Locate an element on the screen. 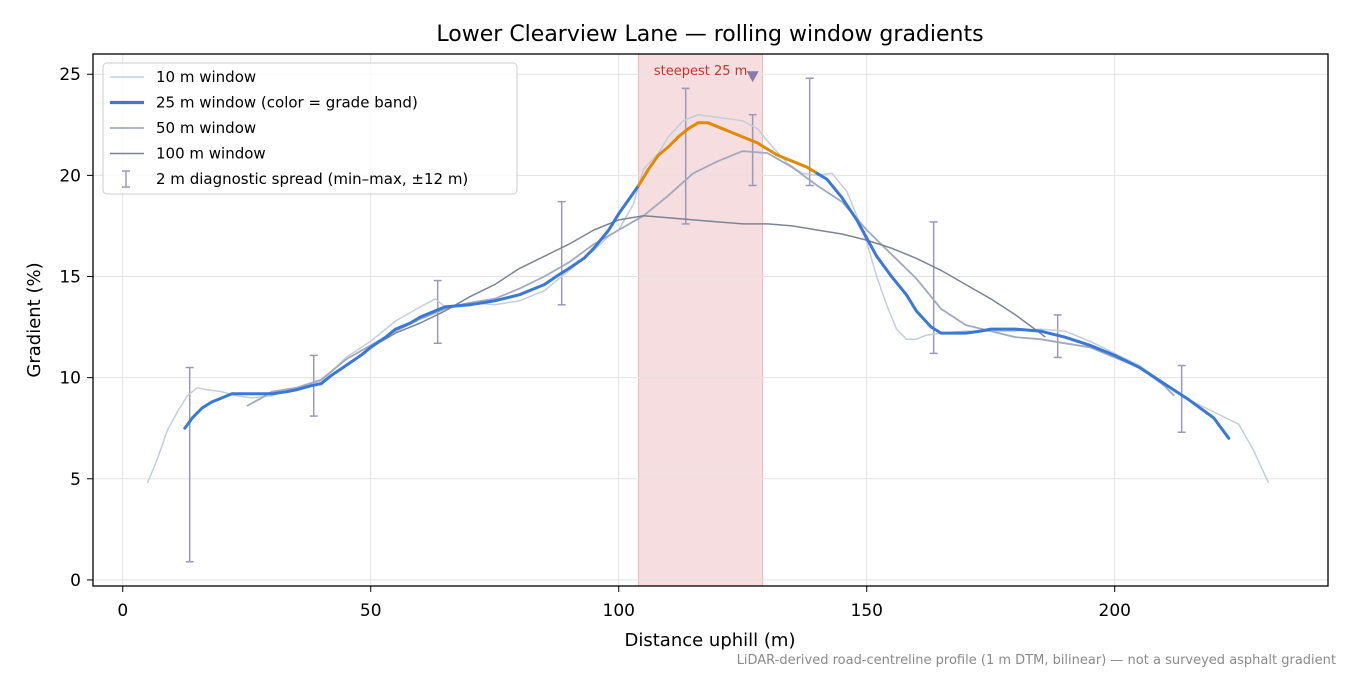 The image size is (1350, 679). legend-item-25m: 25 m window (color = grade band) is located at coordinates (264, 103).